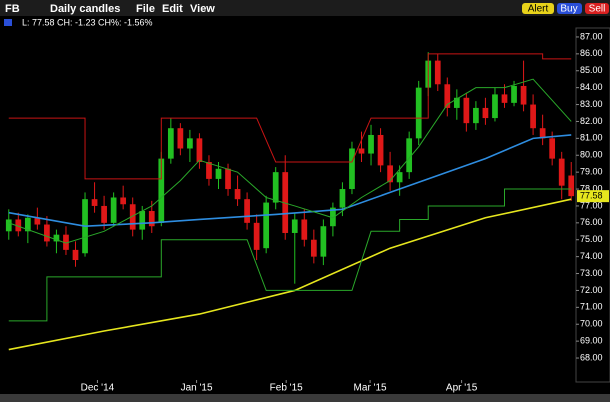  What do you see at coordinates (591, 172) in the screenshot?
I see `y-tick-label: 79.00` at bounding box center [591, 172].